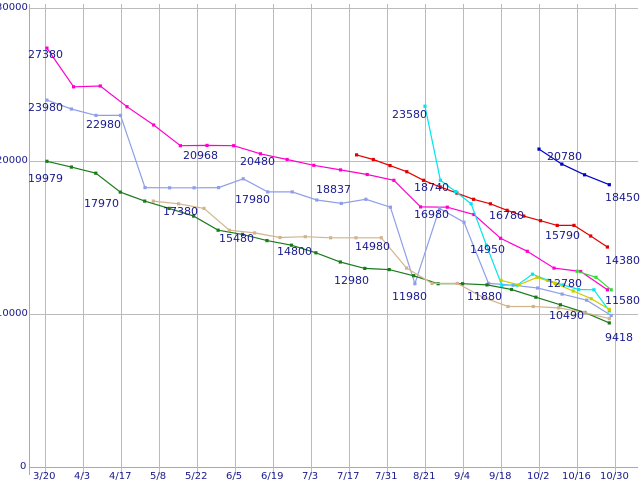  I want to click on y-tick-label: 0, so click(23, 466).